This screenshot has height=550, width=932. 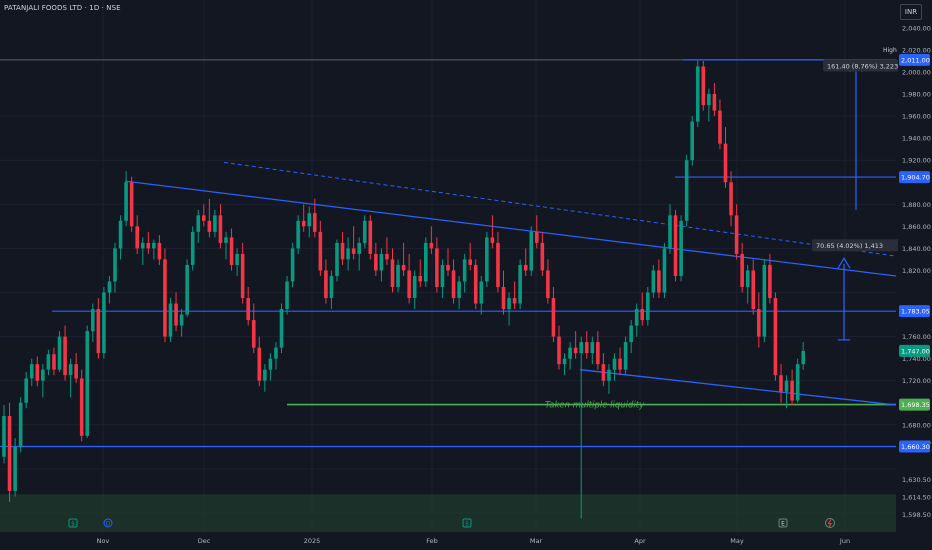 I want to click on dividend-marker-2-shape, so click(x=108, y=523).